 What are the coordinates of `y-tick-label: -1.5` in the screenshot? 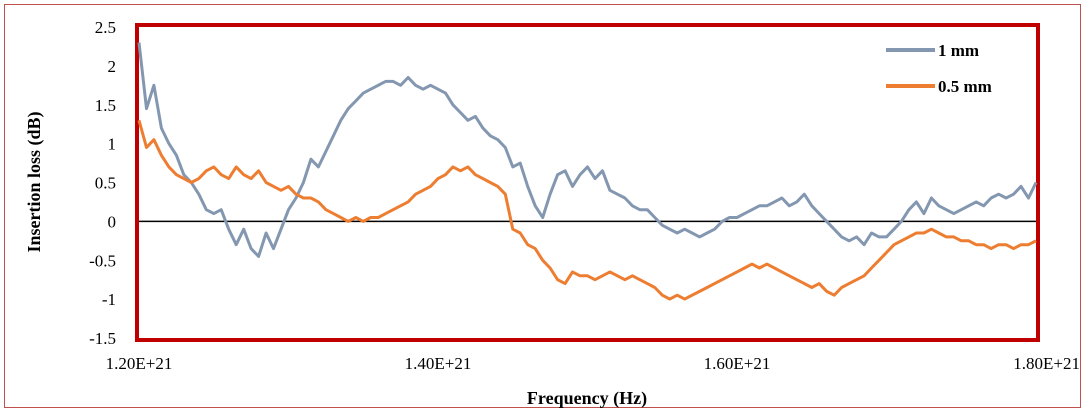 It's located at (102, 338).